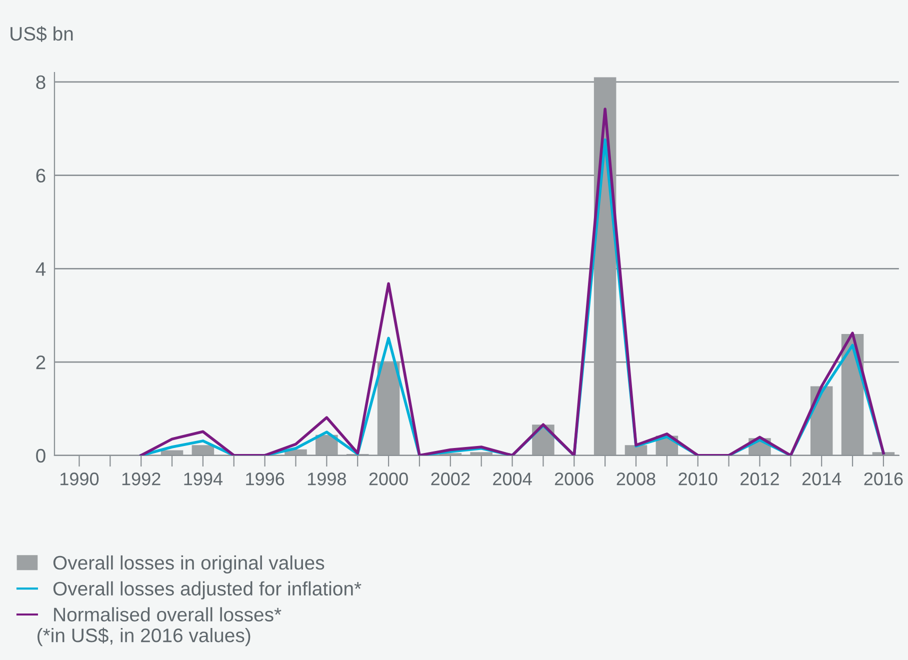  What do you see at coordinates (883, 479) in the screenshot?
I see `x-tick-label: 2016` at bounding box center [883, 479].